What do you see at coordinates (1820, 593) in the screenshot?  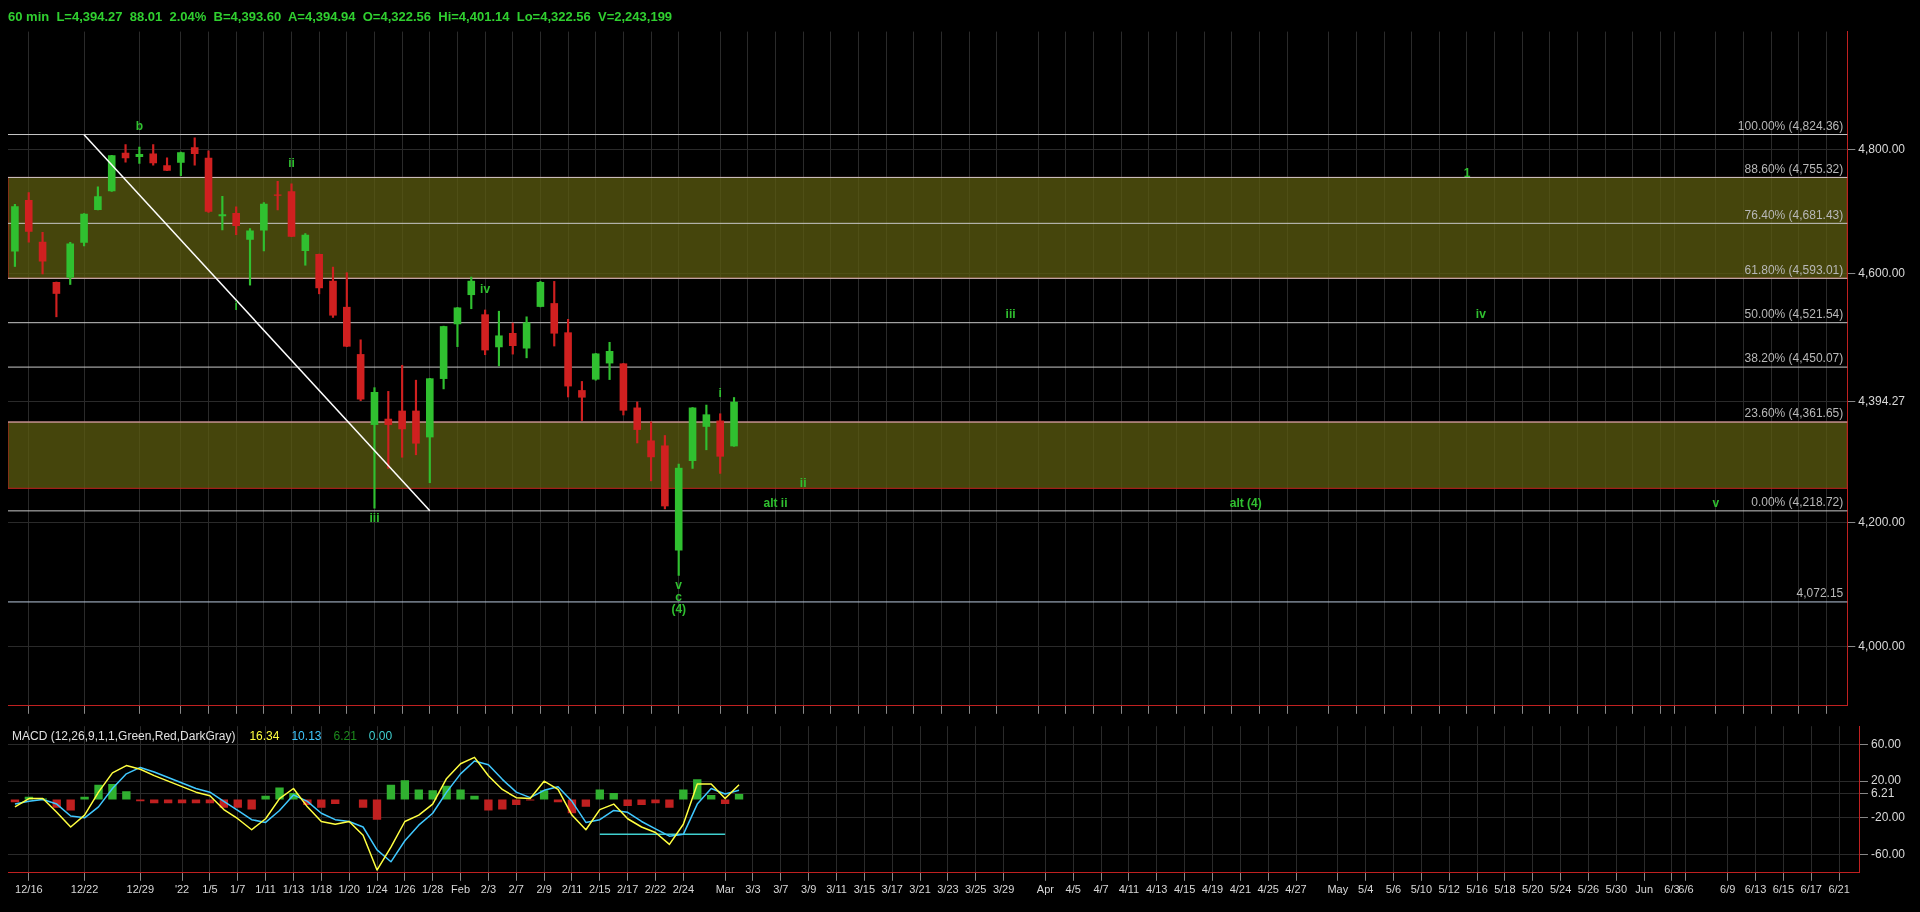 I see `ref-line-label: 4,072.15` at bounding box center [1820, 593].